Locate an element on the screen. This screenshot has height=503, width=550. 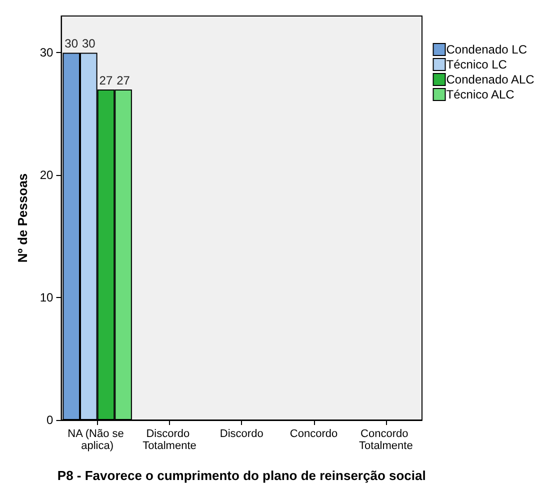
y-tick-label: 0 is located at coordinates (50, 420).